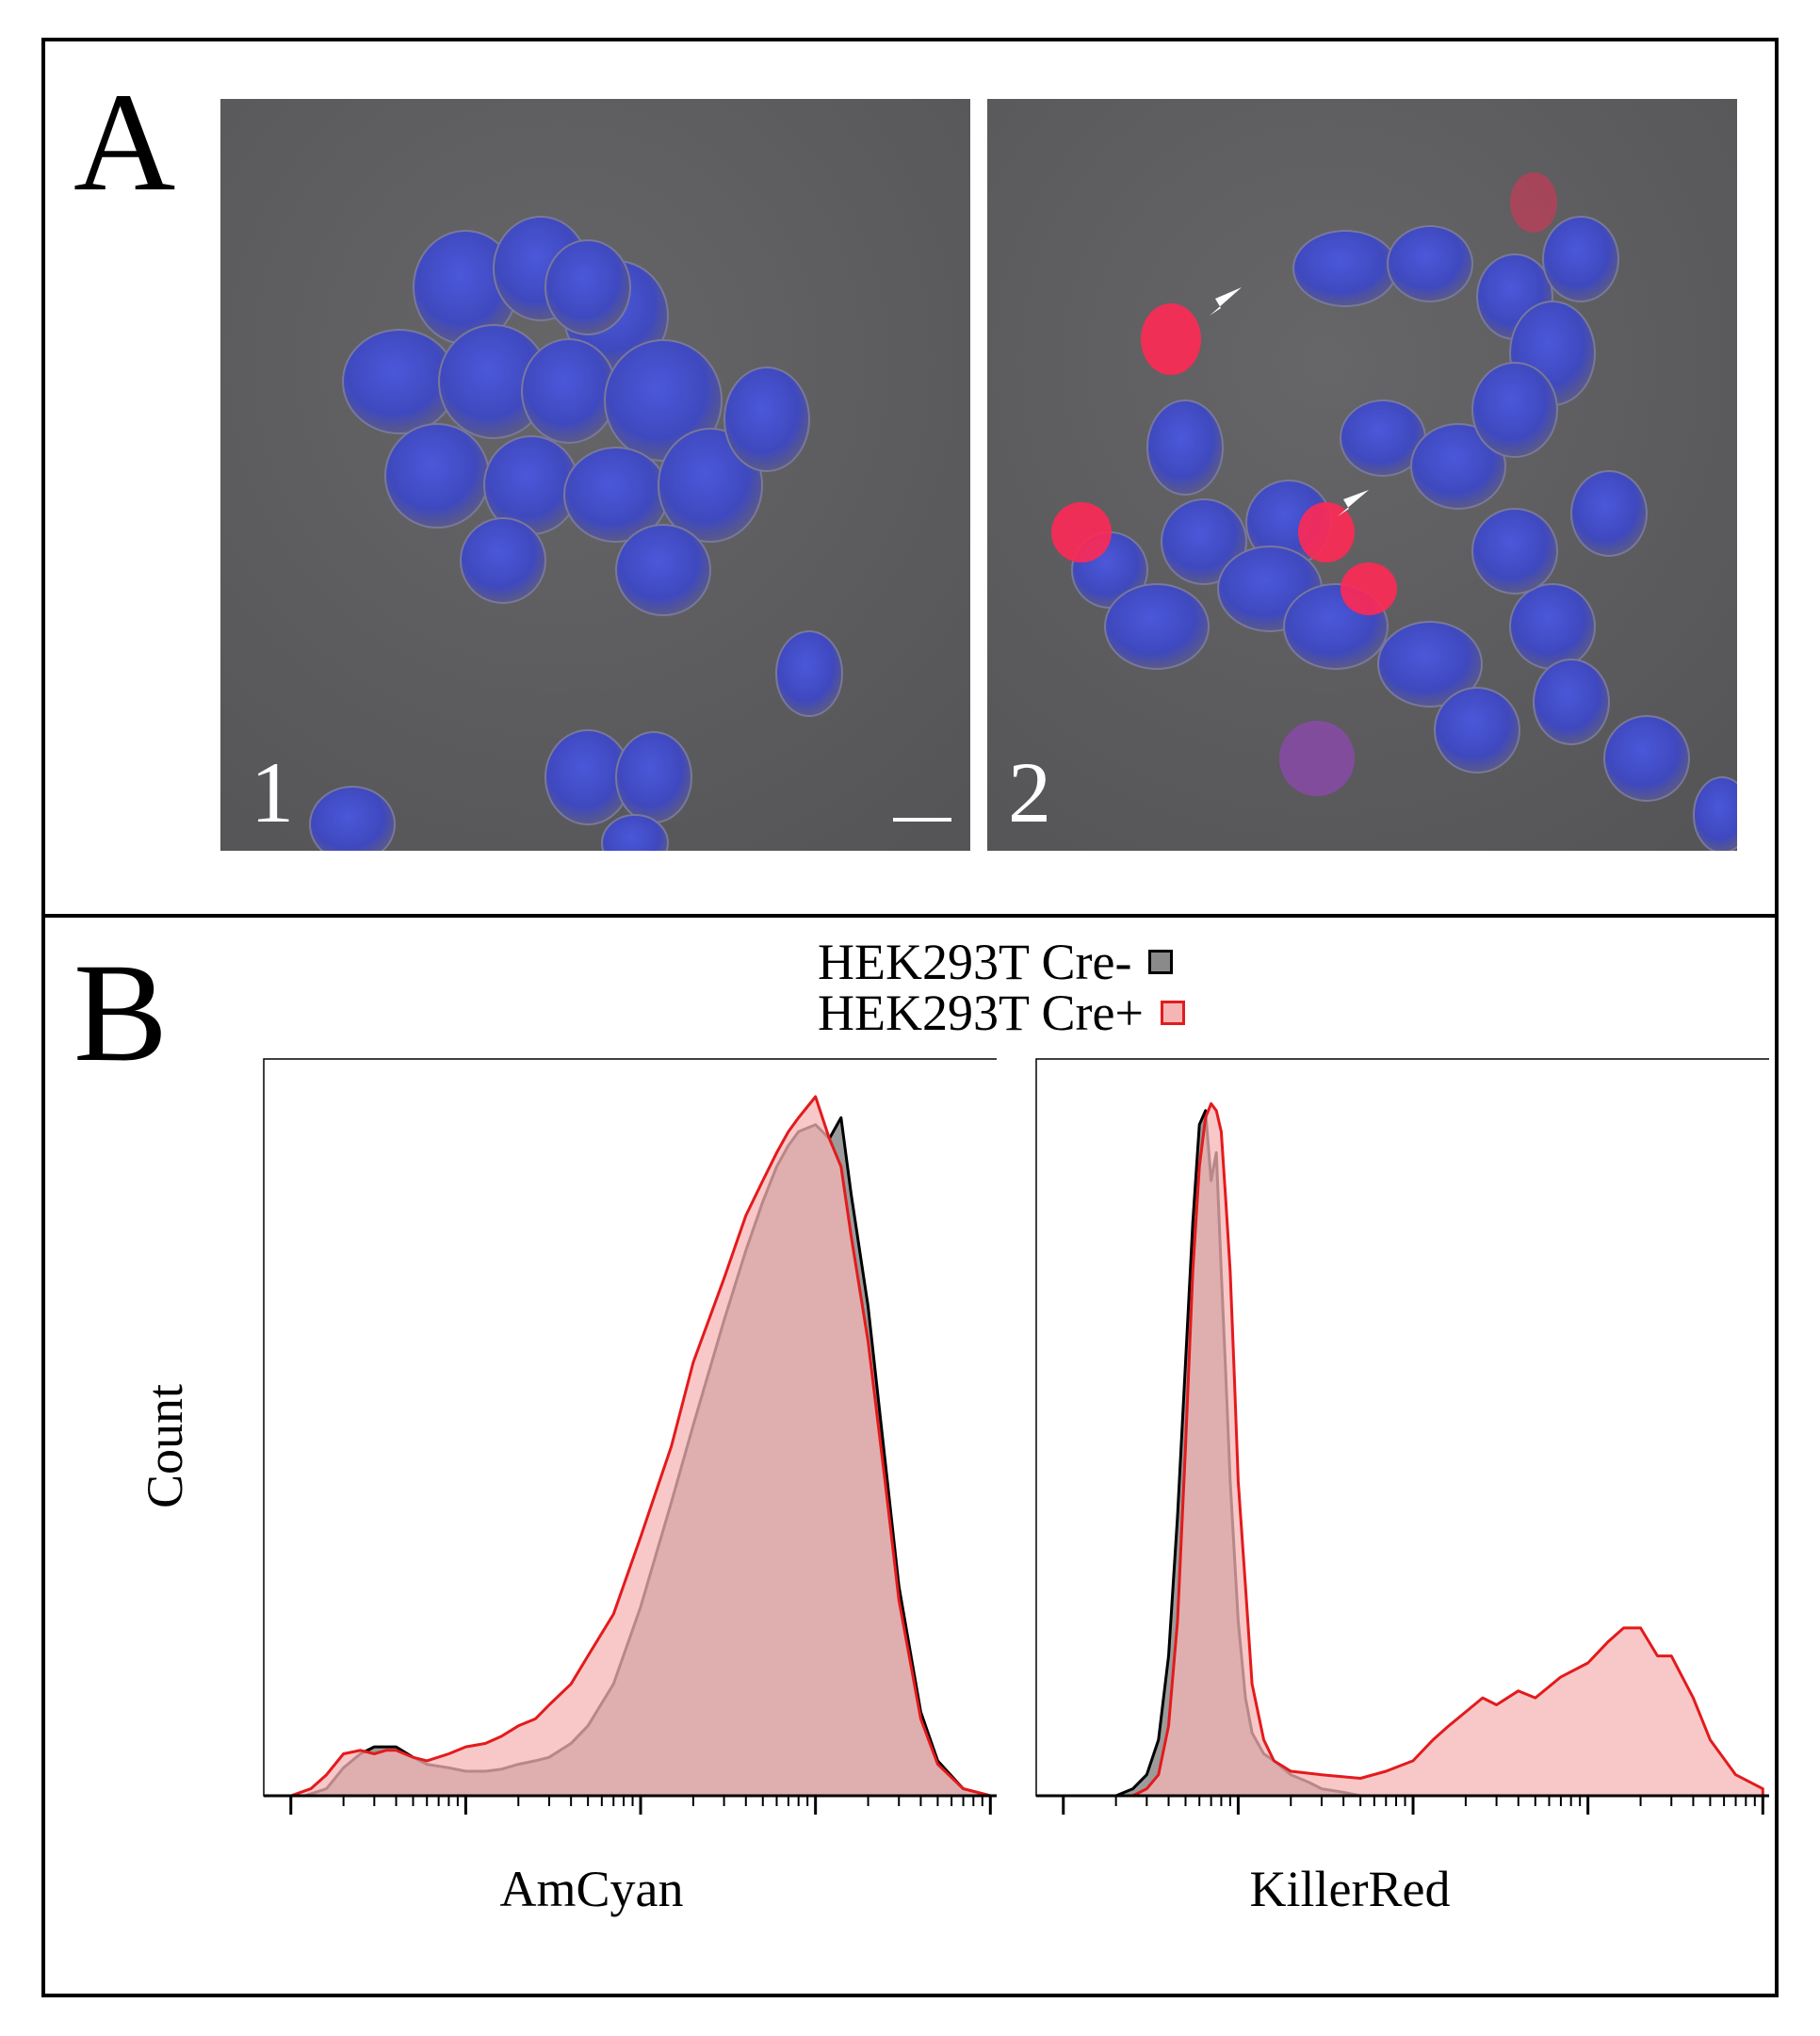 The image size is (1820, 2036). Describe the element at coordinates (1029, 792) in the screenshot. I see `micrograph-2-number: 2` at that location.